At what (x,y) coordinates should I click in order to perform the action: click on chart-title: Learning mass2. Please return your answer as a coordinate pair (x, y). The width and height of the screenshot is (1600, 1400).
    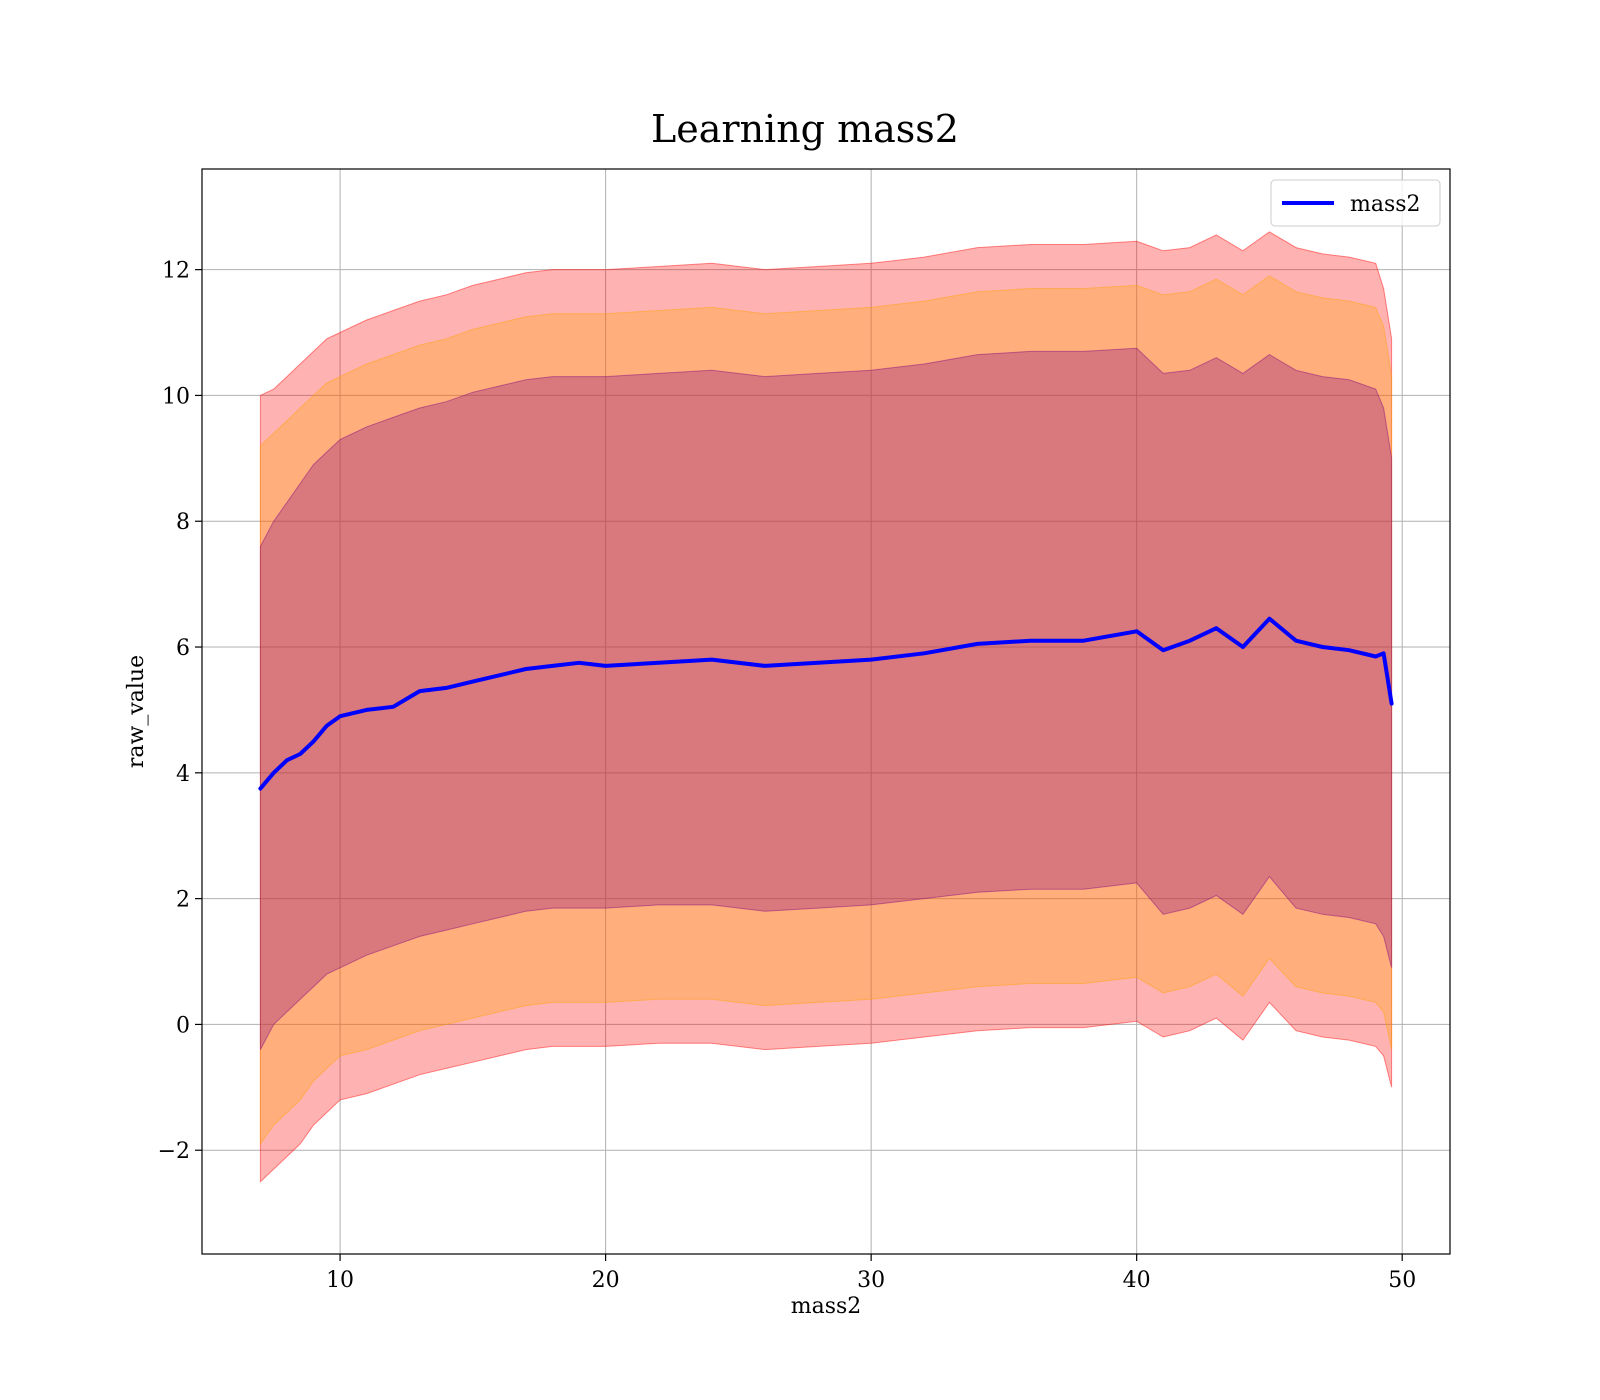
    Looking at the image, I should click on (805, 129).